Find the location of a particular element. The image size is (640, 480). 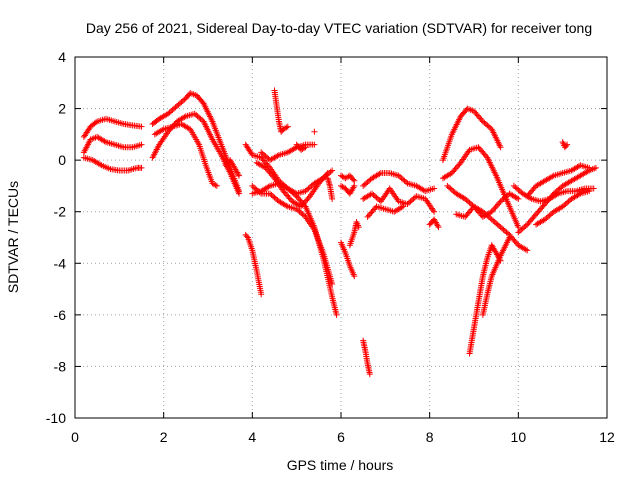

y-tick-label: -2 is located at coordinates (60, 212).